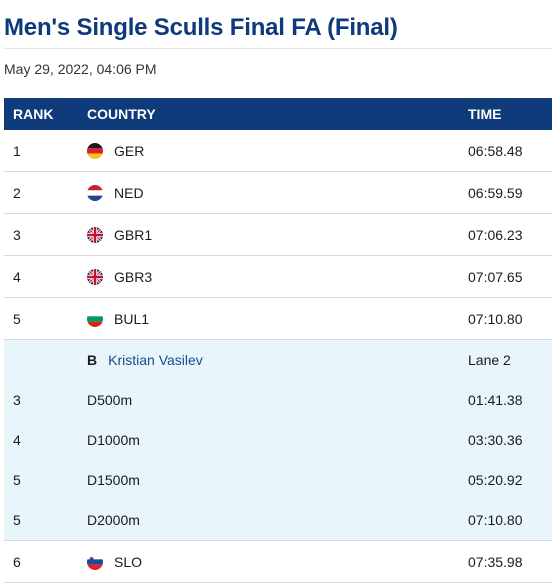 The height and width of the screenshot is (585, 552). Describe the element at coordinates (201, 27) in the screenshot. I see `page-title: Men's Single Sculls Final FA (Final)` at that location.